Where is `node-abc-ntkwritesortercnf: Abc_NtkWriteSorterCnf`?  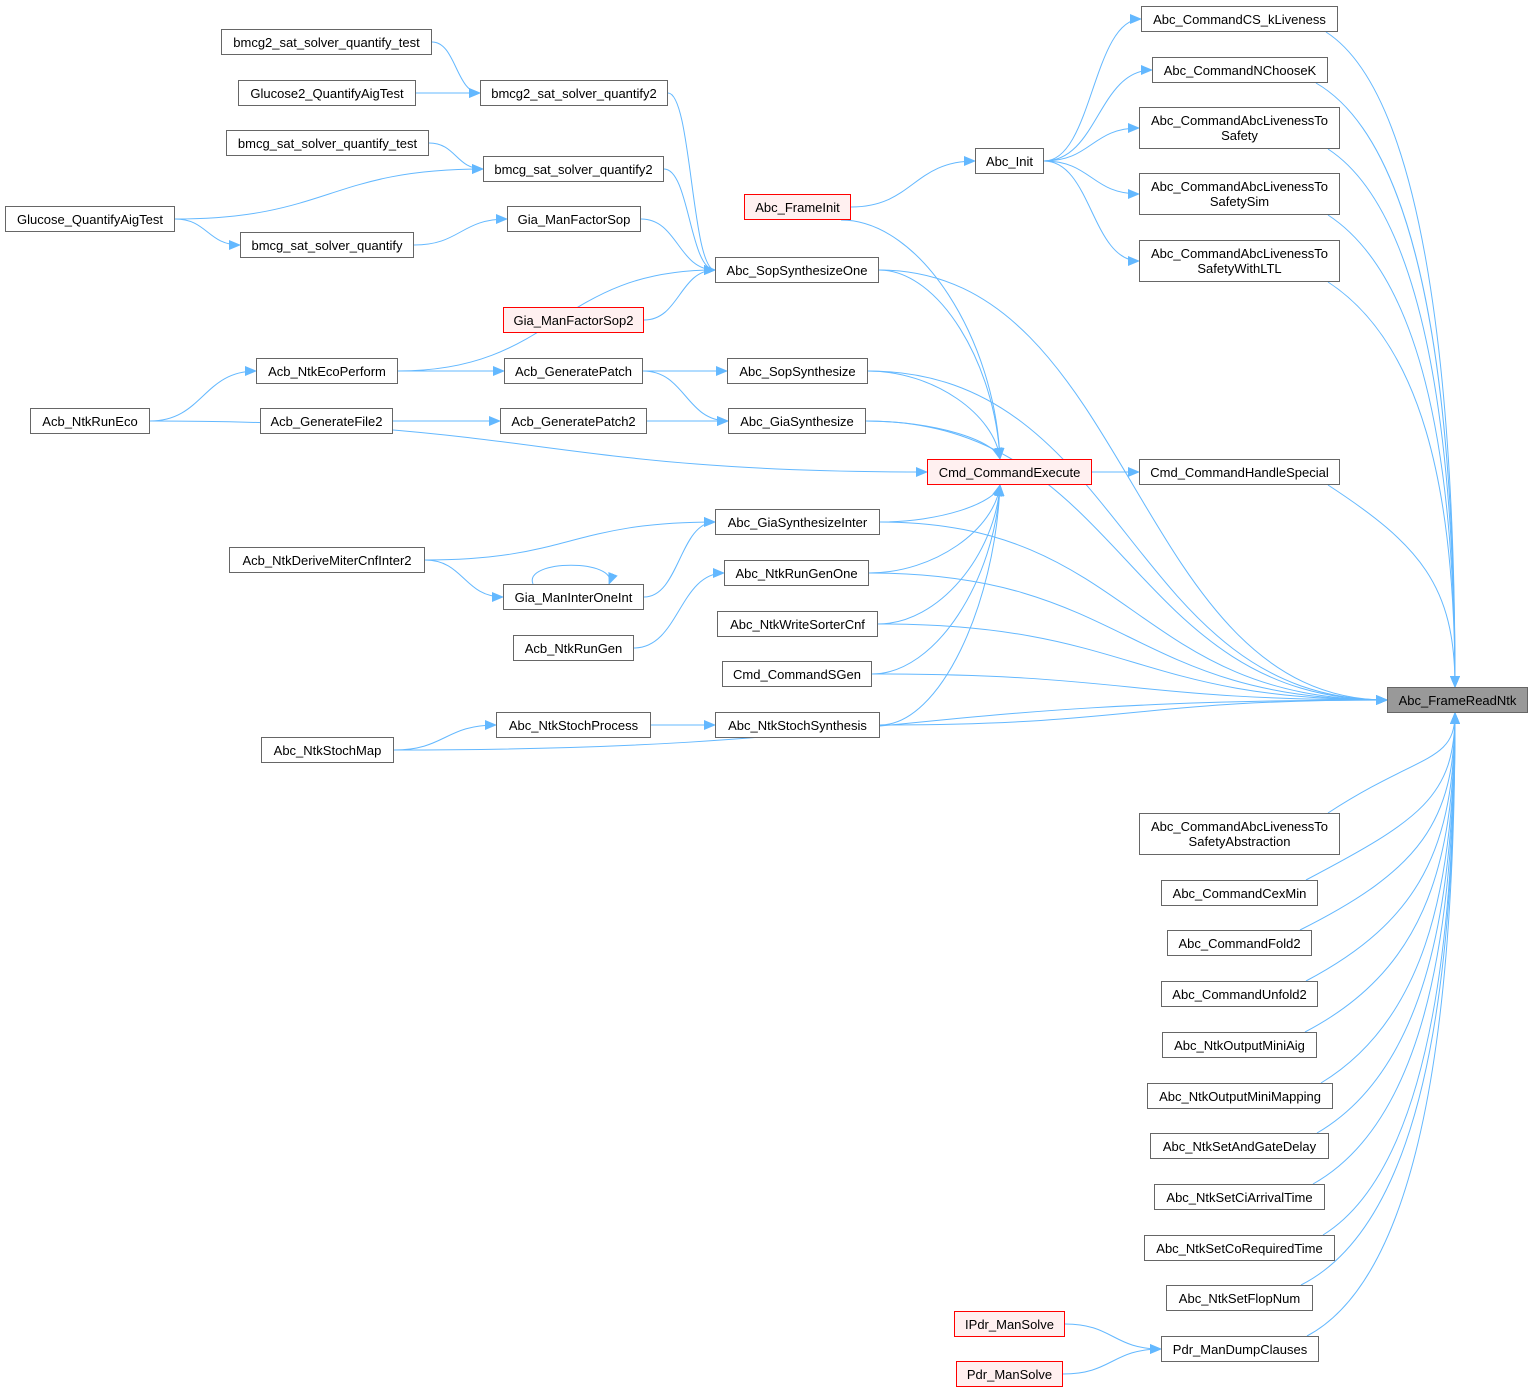 node-abc-ntkwritesortercnf: Abc_NtkWriteSorterCnf is located at coordinates (797, 624).